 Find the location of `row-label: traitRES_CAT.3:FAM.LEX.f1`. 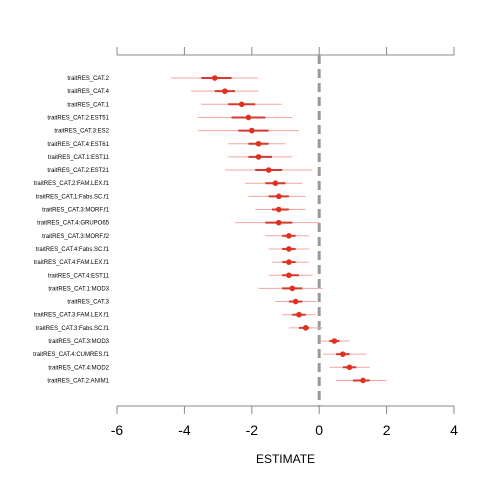

row-label: traitRES_CAT.3:FAM.LEX.f1 is located at coordinates (72, 316).